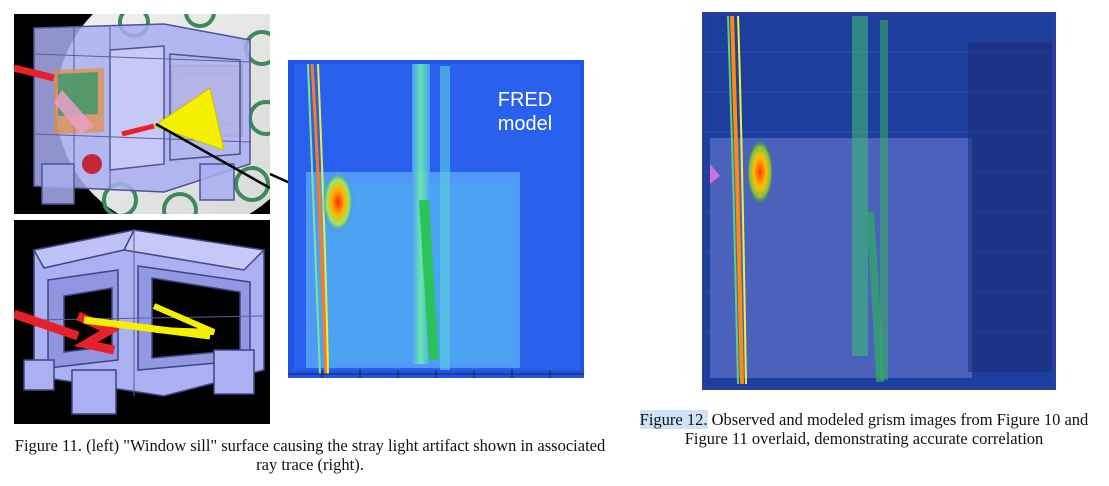  Describe the element at coordinates (525, 124) in the screenshot. I see `fred-label-line2: model` at that location.